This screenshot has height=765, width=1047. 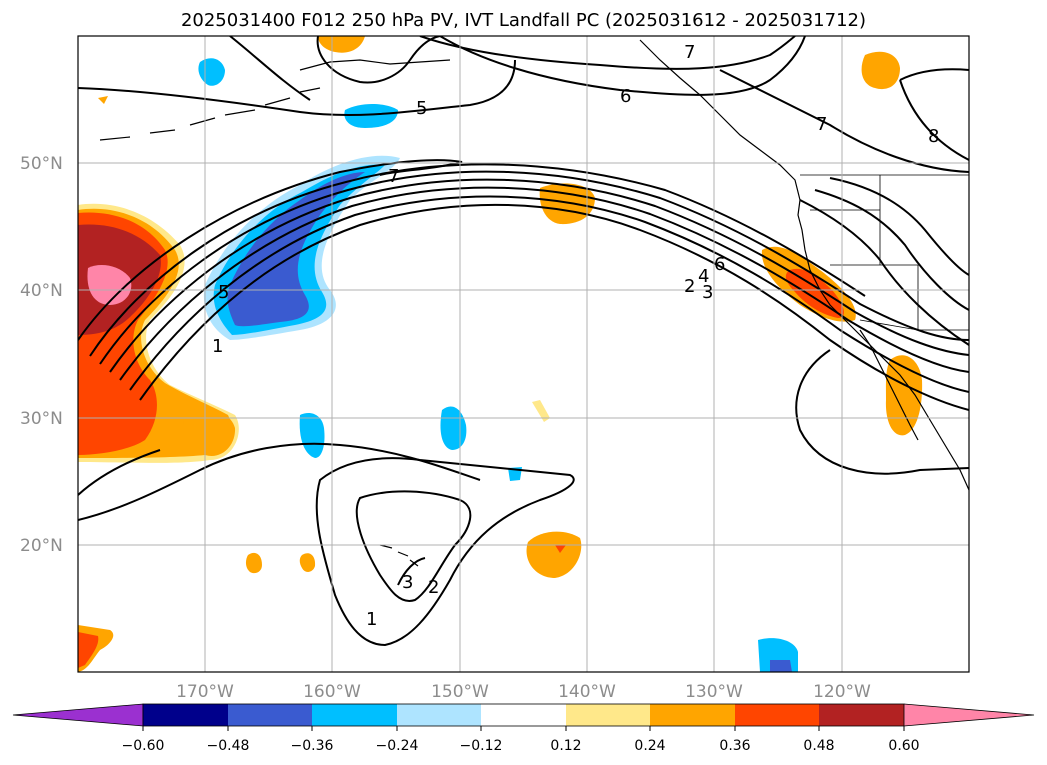 What do you see at coordinates (109, 285) in the screenshot?
I see `positive-anomaly-west-pink` at bounding box center [109, 285].